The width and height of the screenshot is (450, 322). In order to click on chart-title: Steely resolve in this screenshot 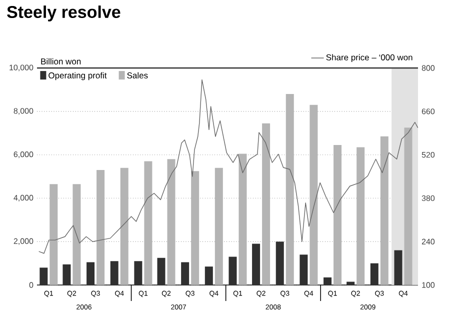, I will do `click(63, 14)`.